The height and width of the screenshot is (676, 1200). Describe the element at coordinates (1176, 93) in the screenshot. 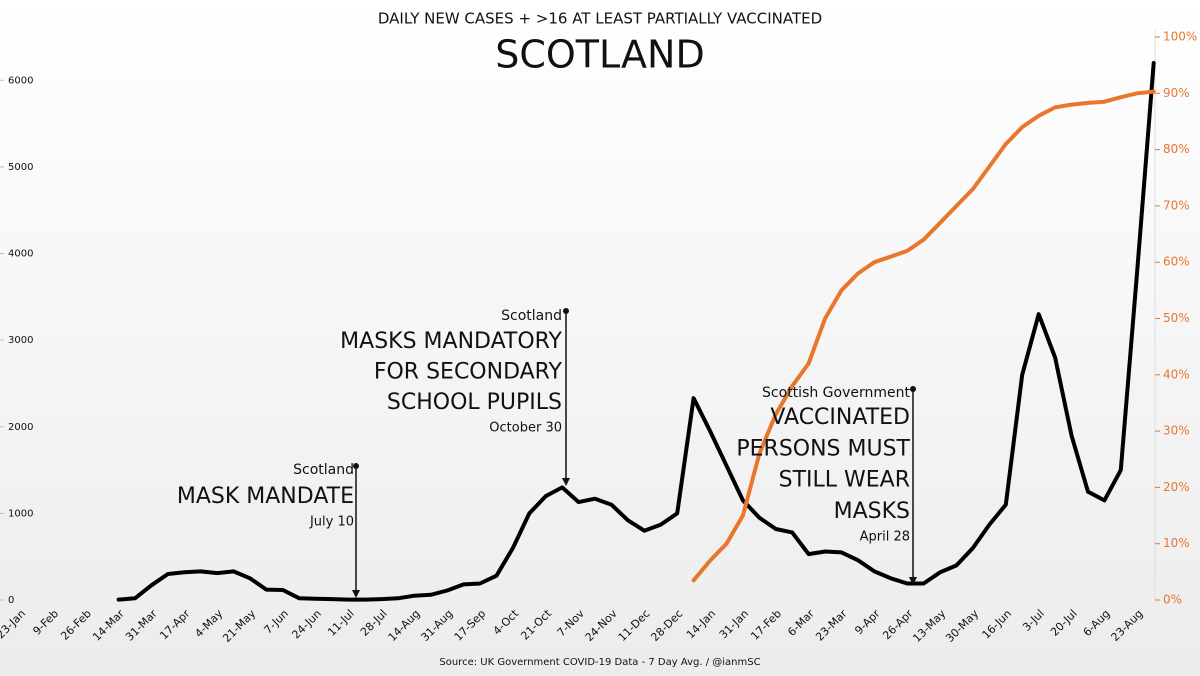

I see `y2-tick-label: 90%` at that location.